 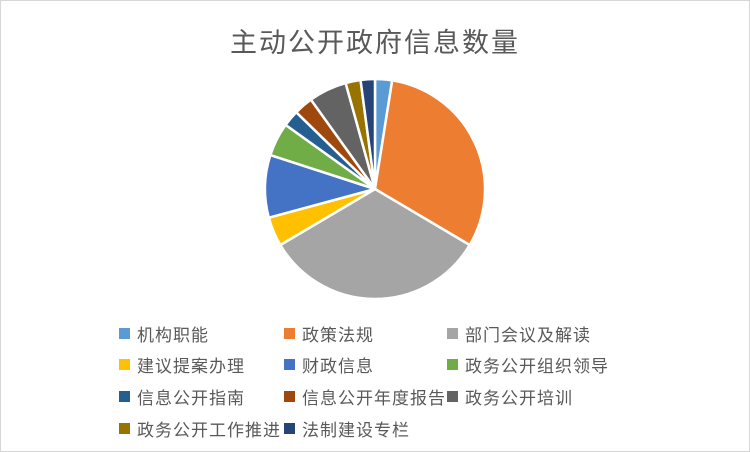 I want to click on legend-item: 政策法规, so click(x=329, y=334).